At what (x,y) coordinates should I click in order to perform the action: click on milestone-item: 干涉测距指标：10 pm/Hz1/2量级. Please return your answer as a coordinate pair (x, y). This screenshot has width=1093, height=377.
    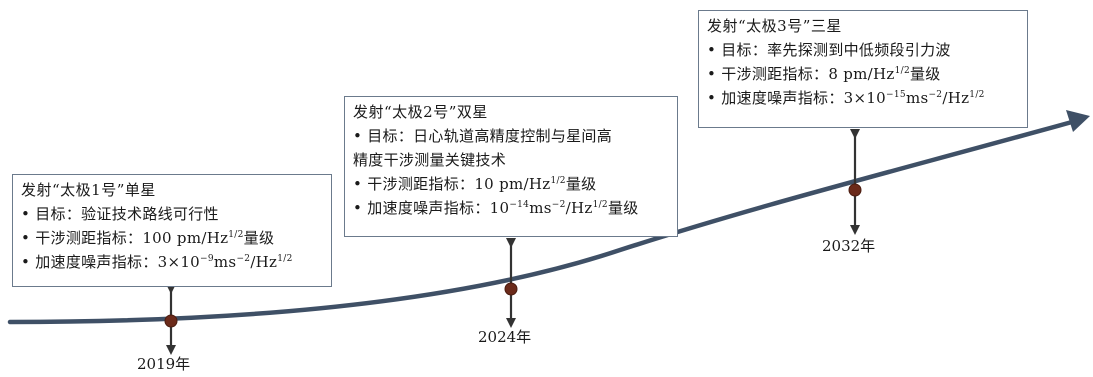
    Looking at the image, I should click on (512, 184).